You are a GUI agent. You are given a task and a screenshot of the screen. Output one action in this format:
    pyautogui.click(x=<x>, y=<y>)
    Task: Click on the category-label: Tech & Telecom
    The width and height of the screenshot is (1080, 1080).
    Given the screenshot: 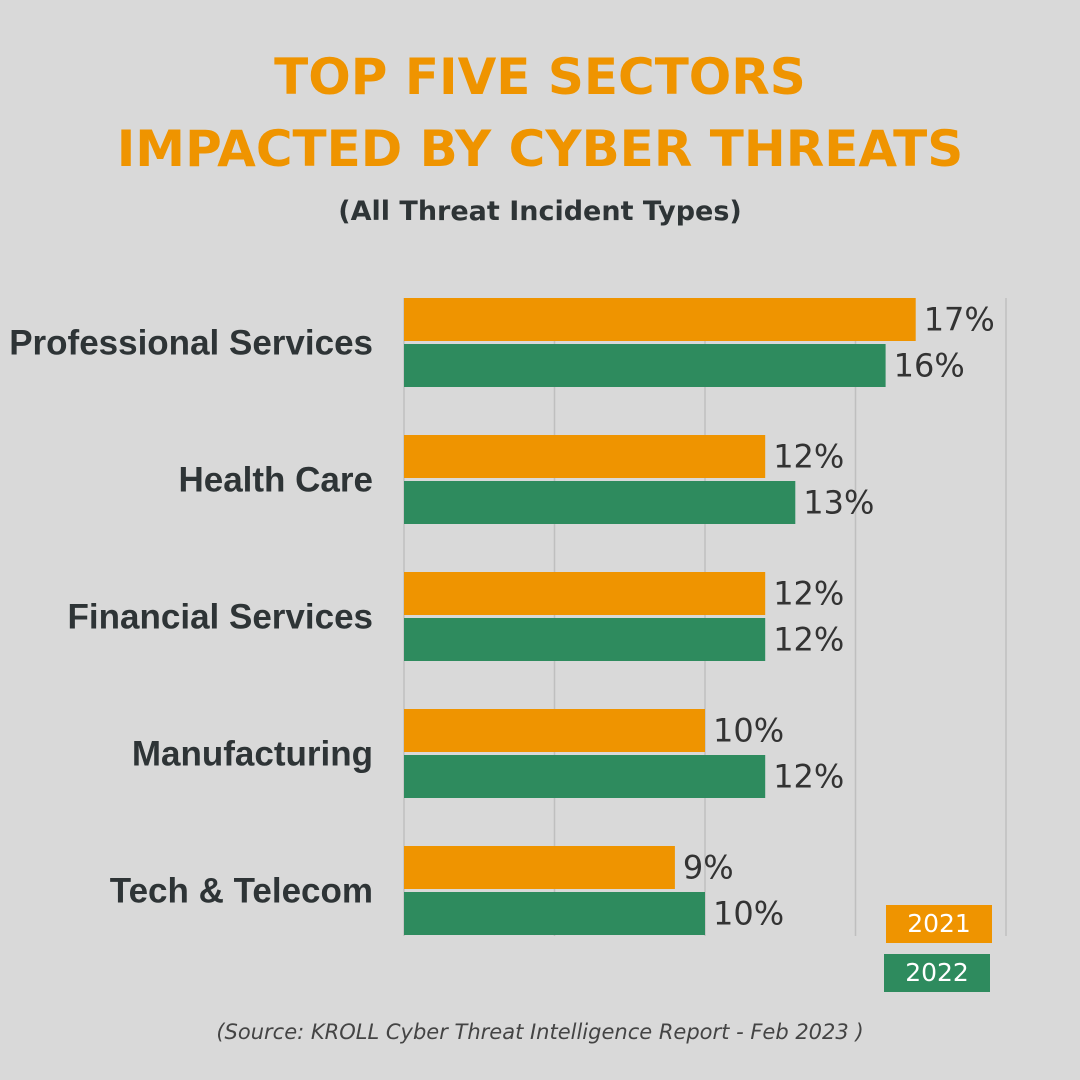 What is the action you would take?
    pyautogui.click(x=241, y=891)
    